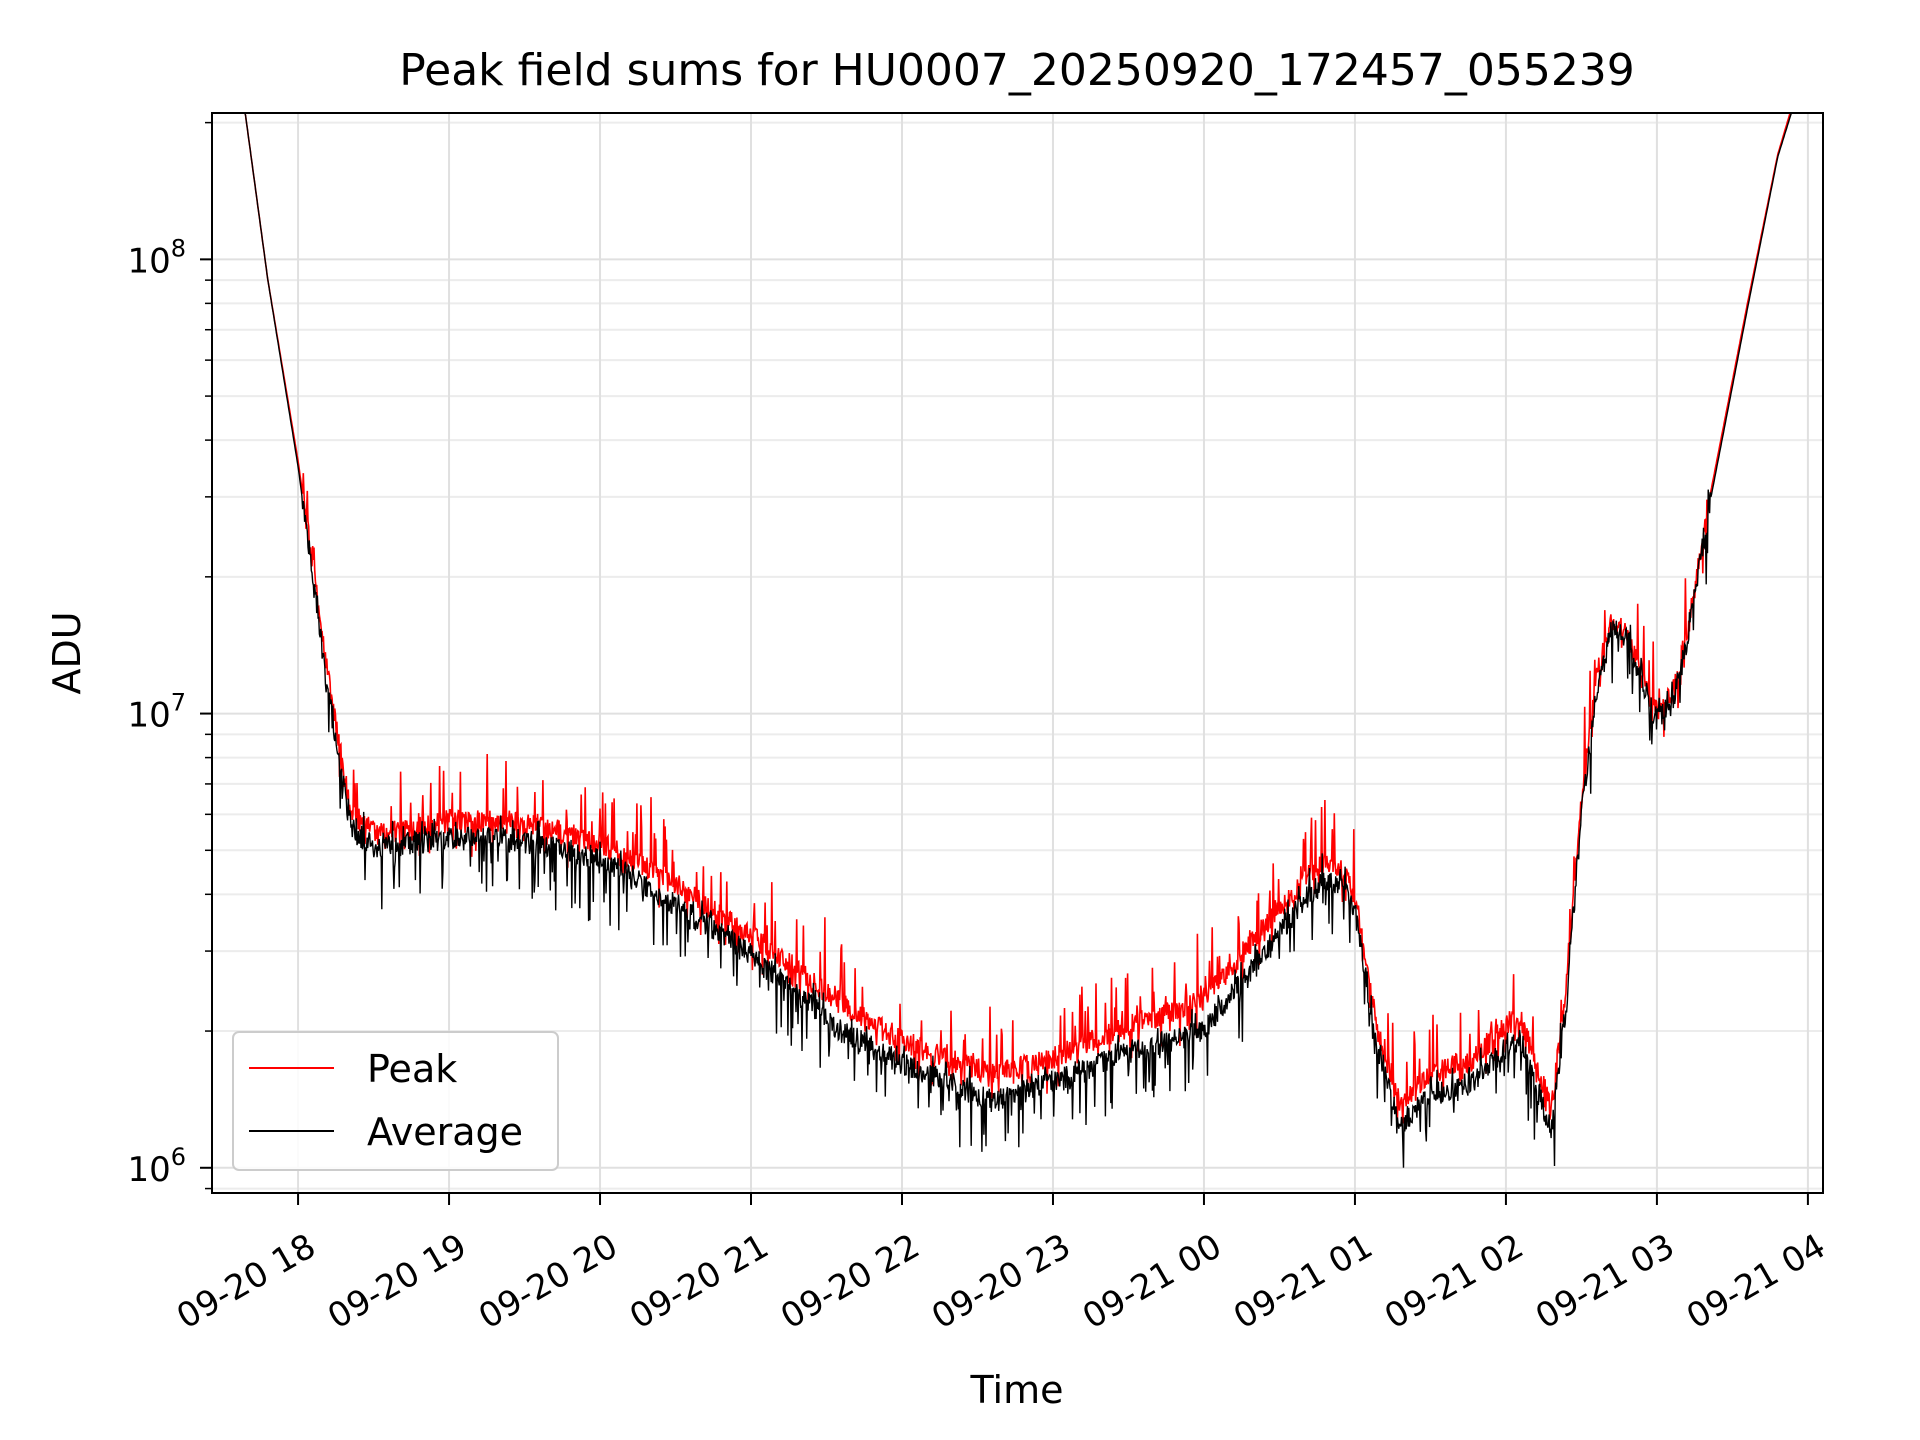 This screenshot has width=1920, height=1440. Describe the element at coordinates (156, 712) in the screenshot. I see `y-tick-label: 10⁷` at that location.